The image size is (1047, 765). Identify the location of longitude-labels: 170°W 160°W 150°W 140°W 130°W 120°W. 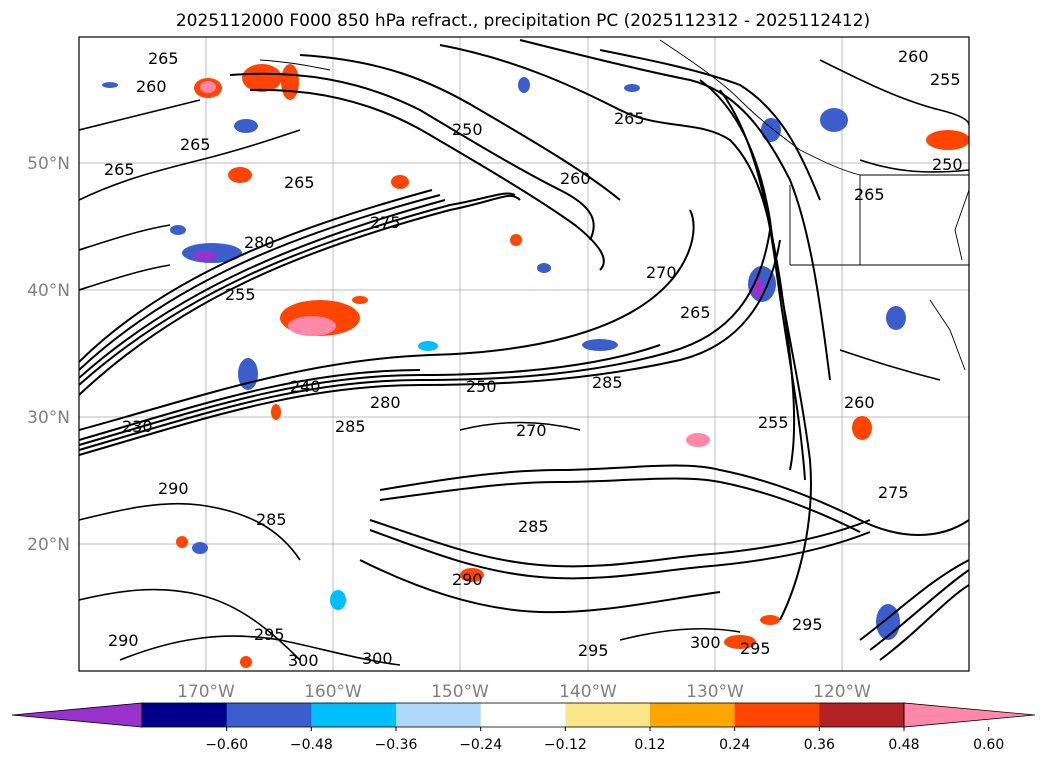
(524, 692).